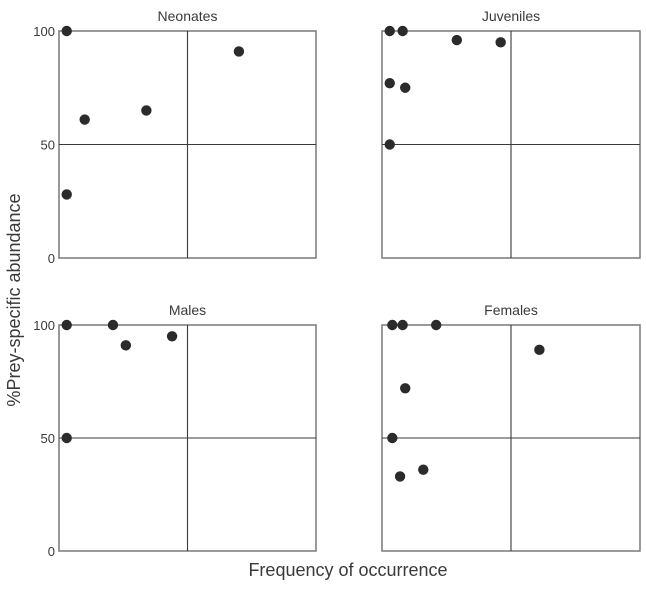 Image resolution: width=646 pixels, height=590 pixels. I want to click on panel-title-juveniles: Juveniles, so click(511, 16).